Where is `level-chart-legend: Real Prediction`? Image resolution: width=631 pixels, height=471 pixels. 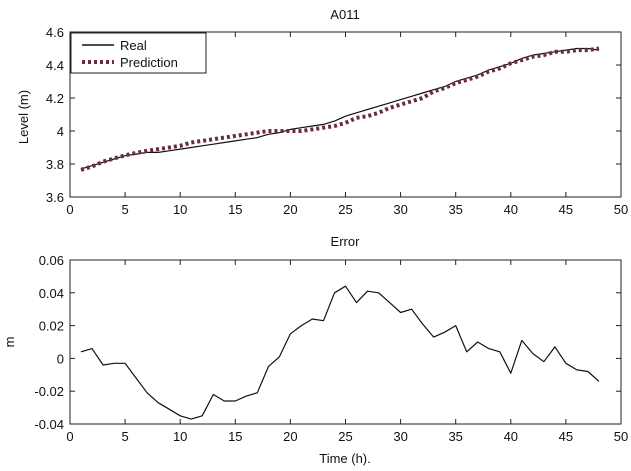
level-chart-legend: Real Prediction is located at coordinates (138, 53).